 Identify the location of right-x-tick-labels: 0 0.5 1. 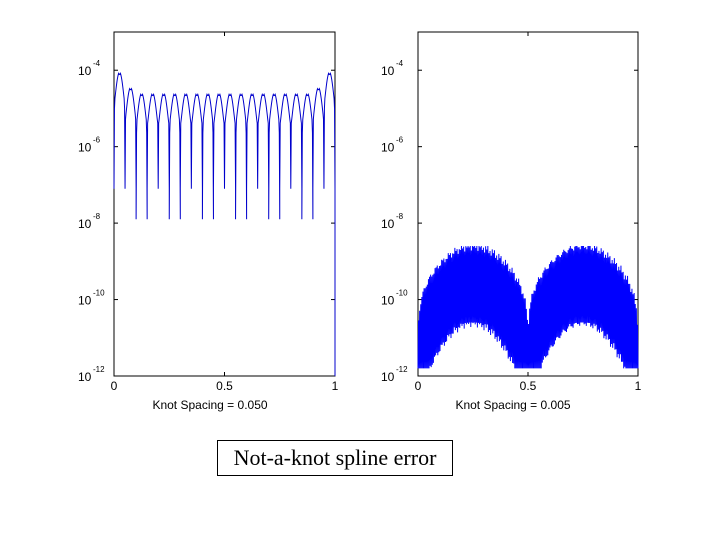
(528, 386).